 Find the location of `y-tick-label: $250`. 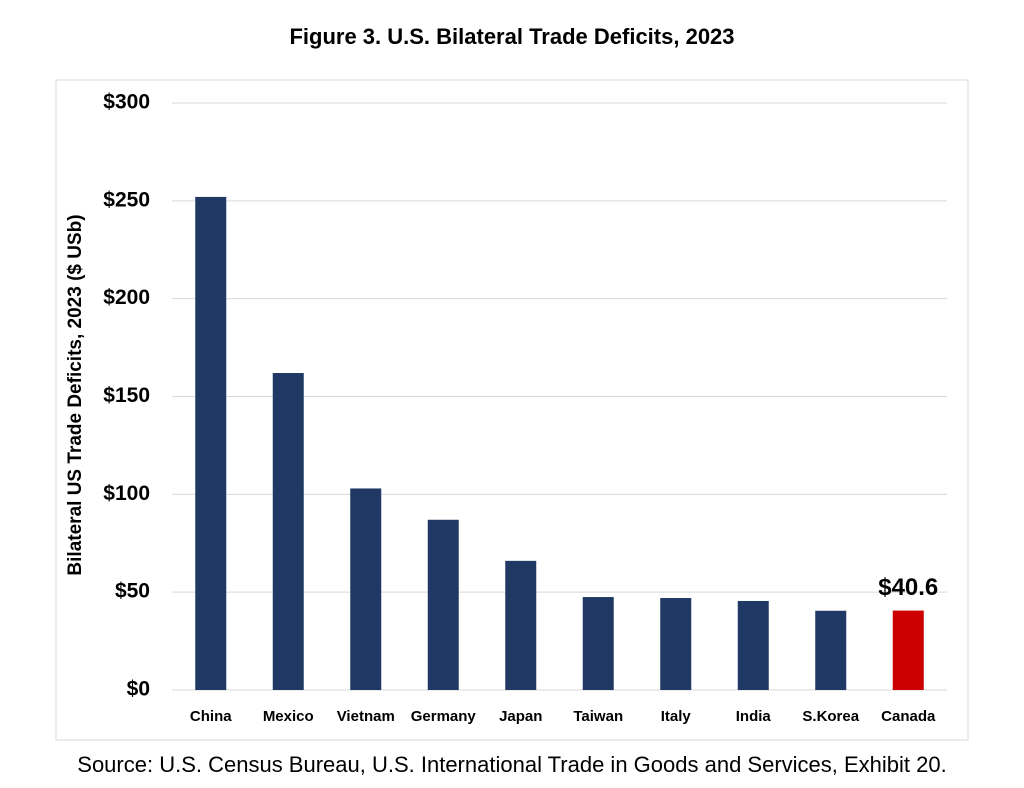

y-tick-label: $250 is located at coordinates (126, 199).